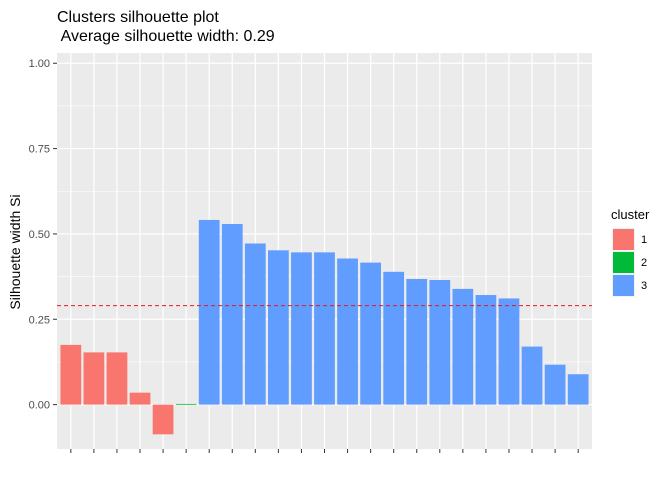  I want to click on y-tick-label: 0.75, so click(39, 150).